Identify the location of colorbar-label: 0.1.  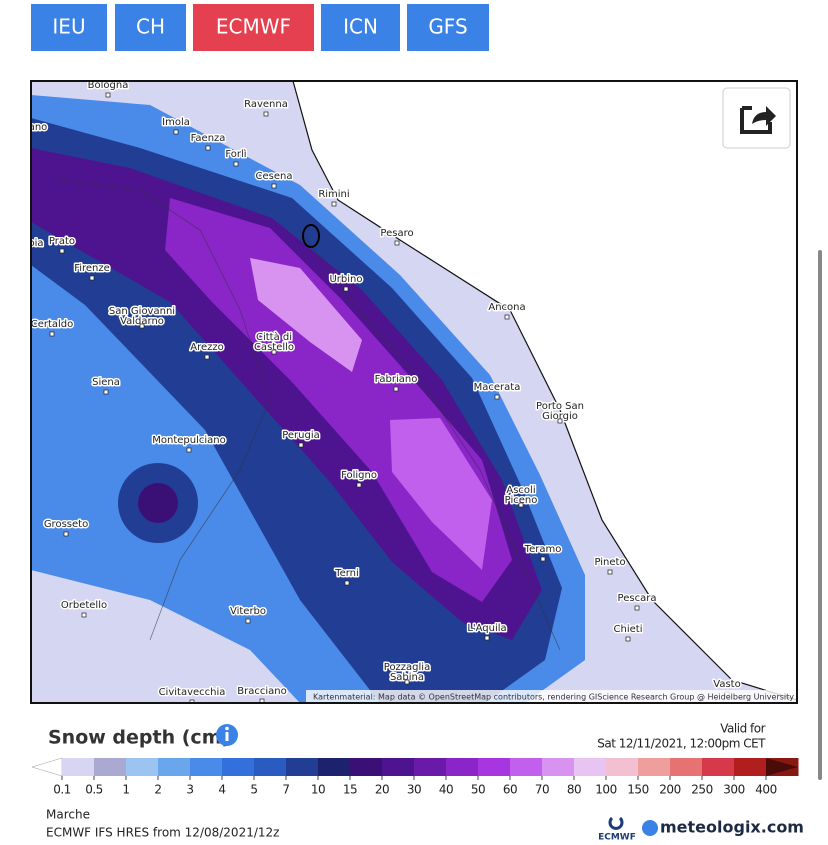
(62, 790).